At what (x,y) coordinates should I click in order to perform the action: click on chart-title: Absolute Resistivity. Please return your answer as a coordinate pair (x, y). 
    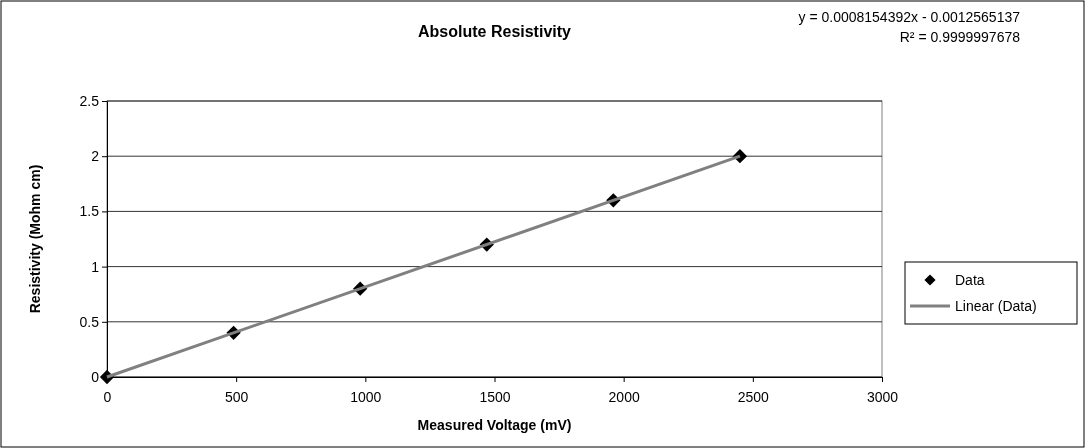
    Looking at the image, I should click on (495, 31).